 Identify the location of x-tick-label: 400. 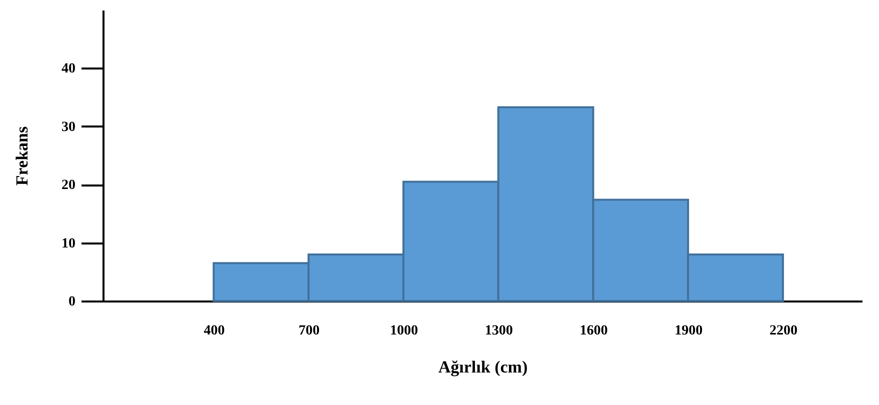
(214, 331).